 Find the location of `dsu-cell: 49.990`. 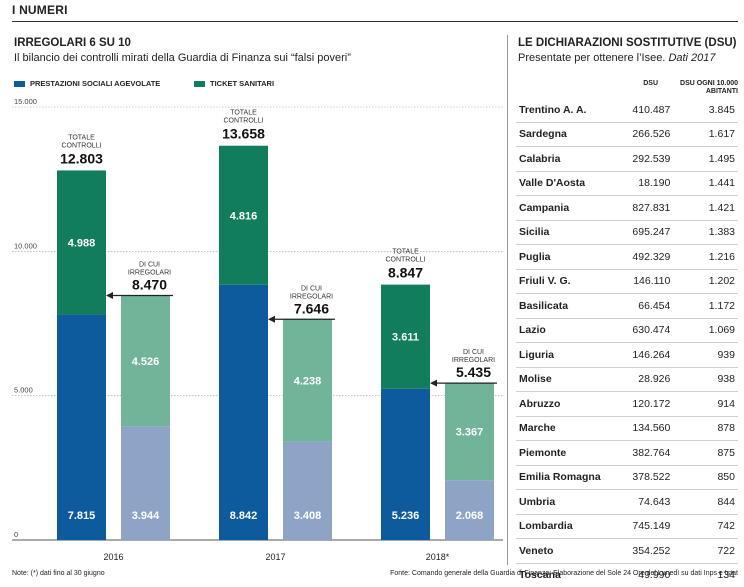

dsu-cell: 49.990 is located at coordinates (654, 575).